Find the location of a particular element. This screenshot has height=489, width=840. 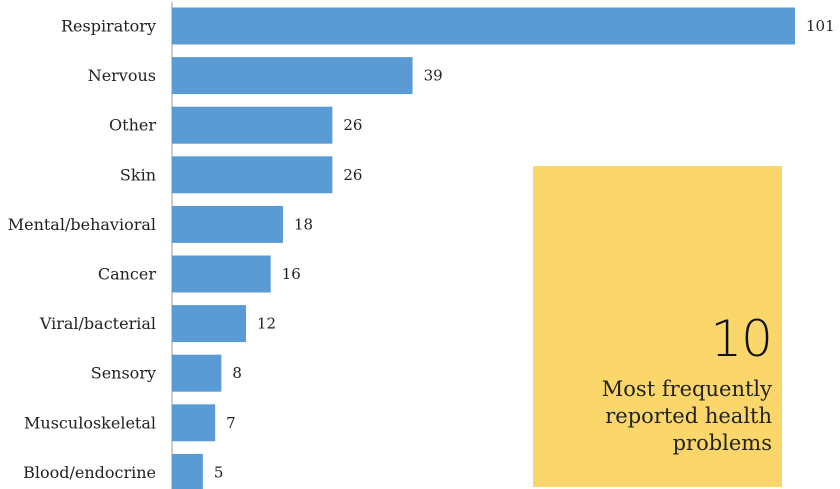

category-label: Cancer is located at coordinates (127, 274).